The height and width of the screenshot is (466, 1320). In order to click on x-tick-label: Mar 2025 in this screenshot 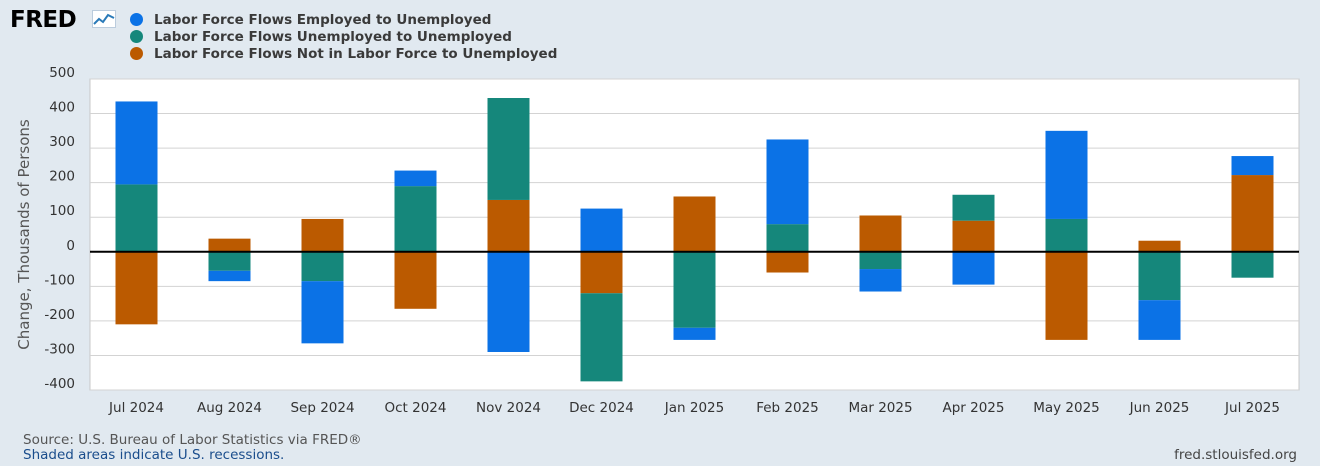, I will do `click(880, 408)`.